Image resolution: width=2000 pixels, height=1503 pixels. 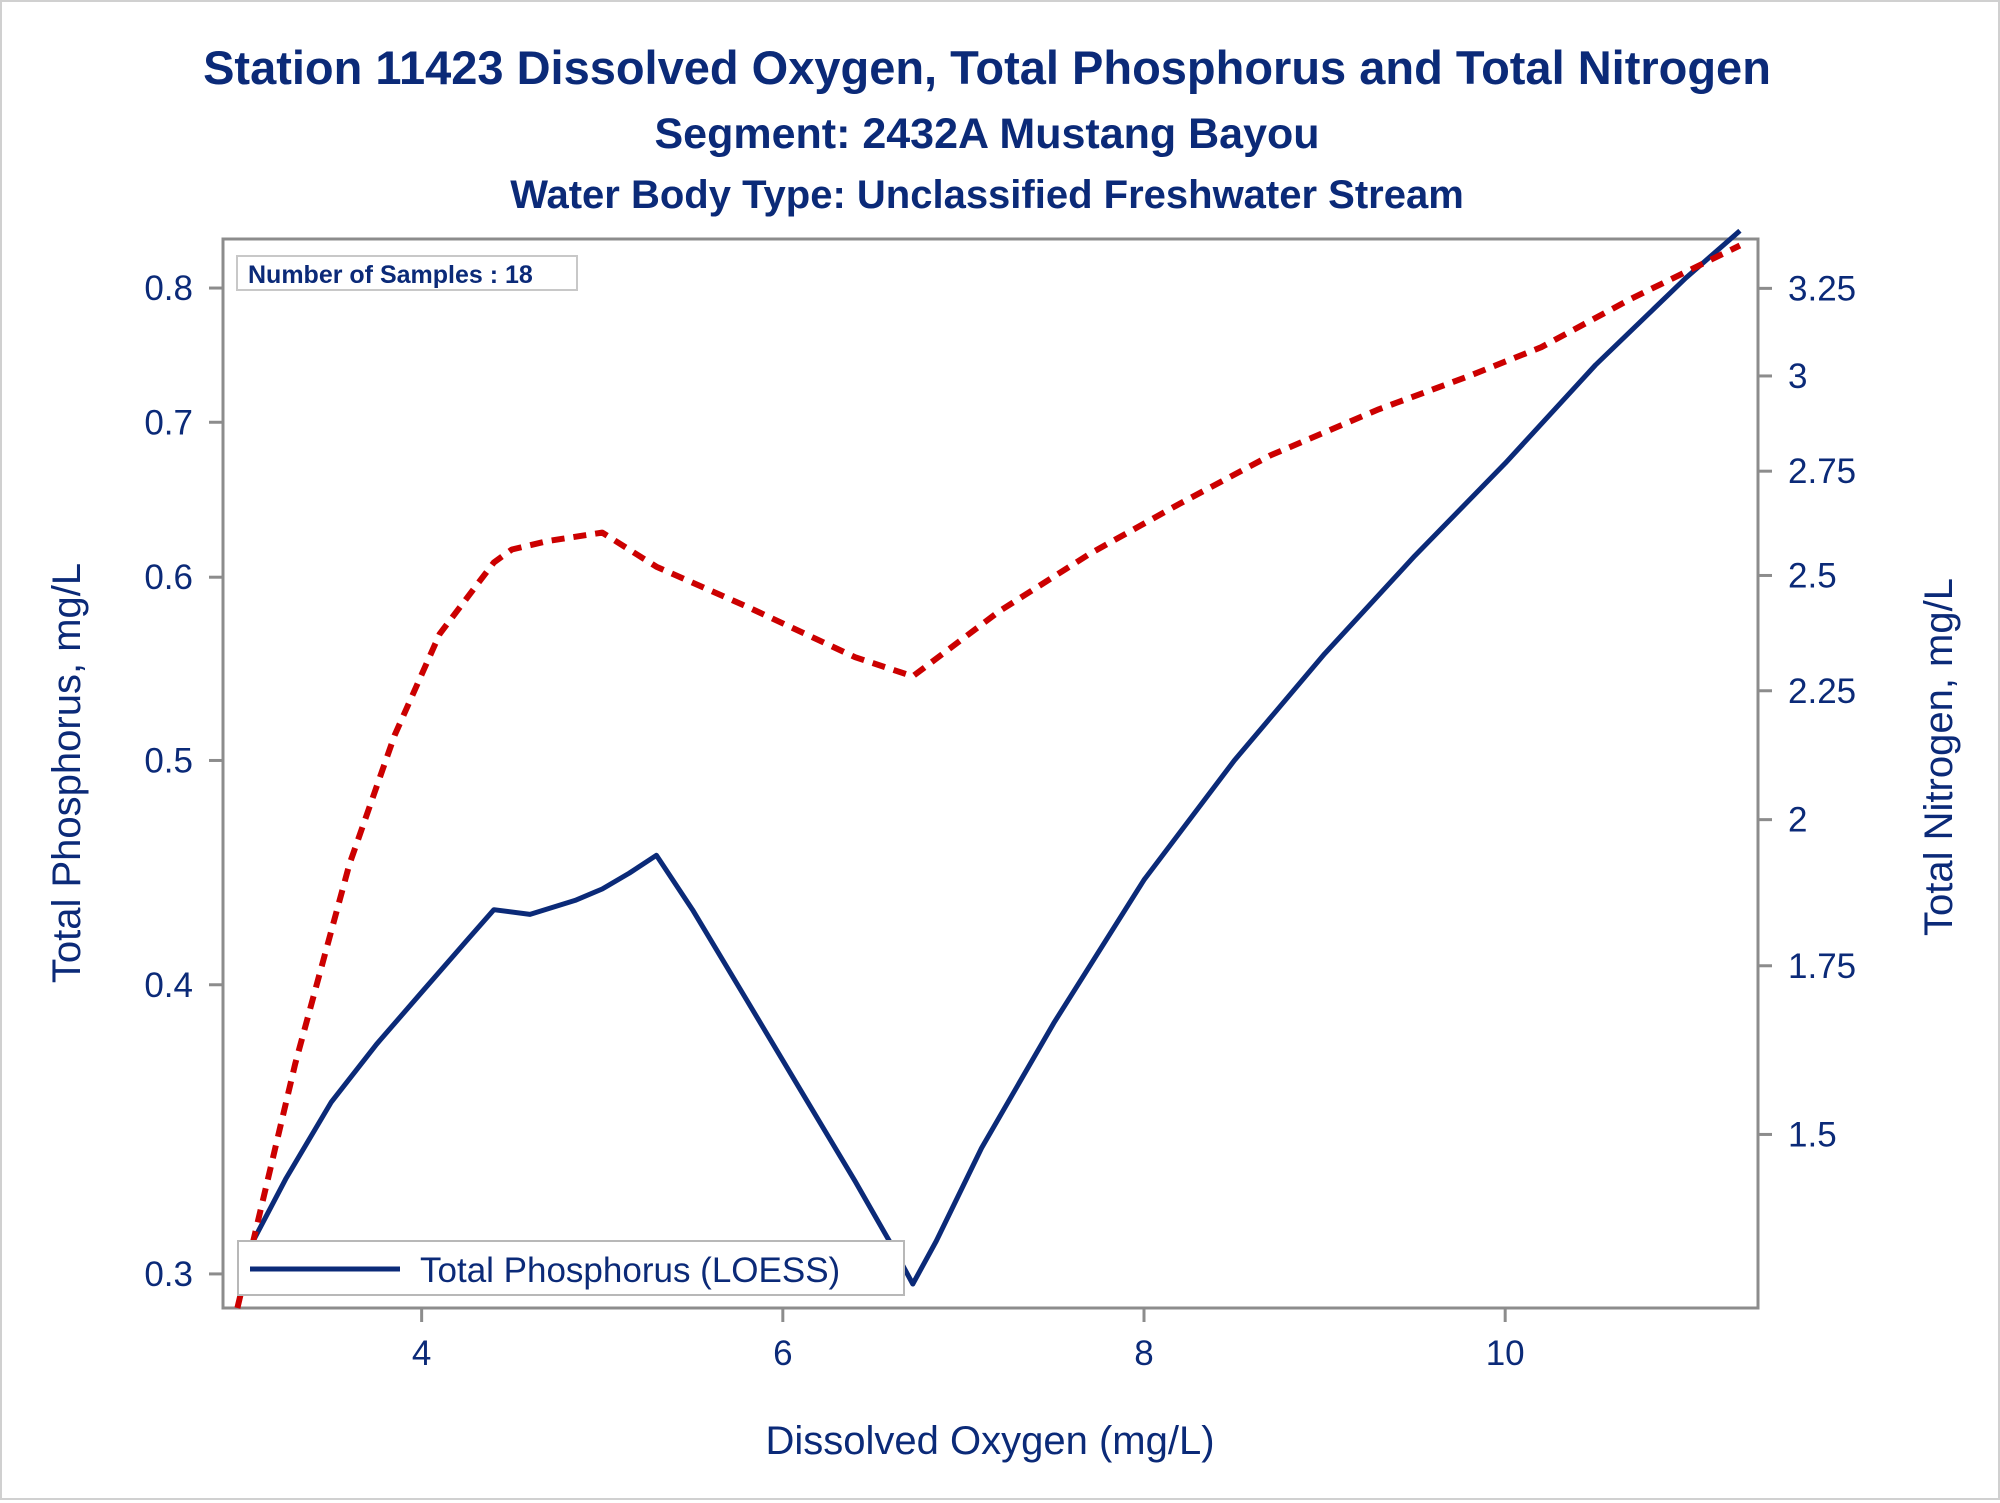 What do you see at coordinates (968, 1340) in the screenshot?
I see `x-axis: 4 6 8 10` at bounding box center [968, 1340].